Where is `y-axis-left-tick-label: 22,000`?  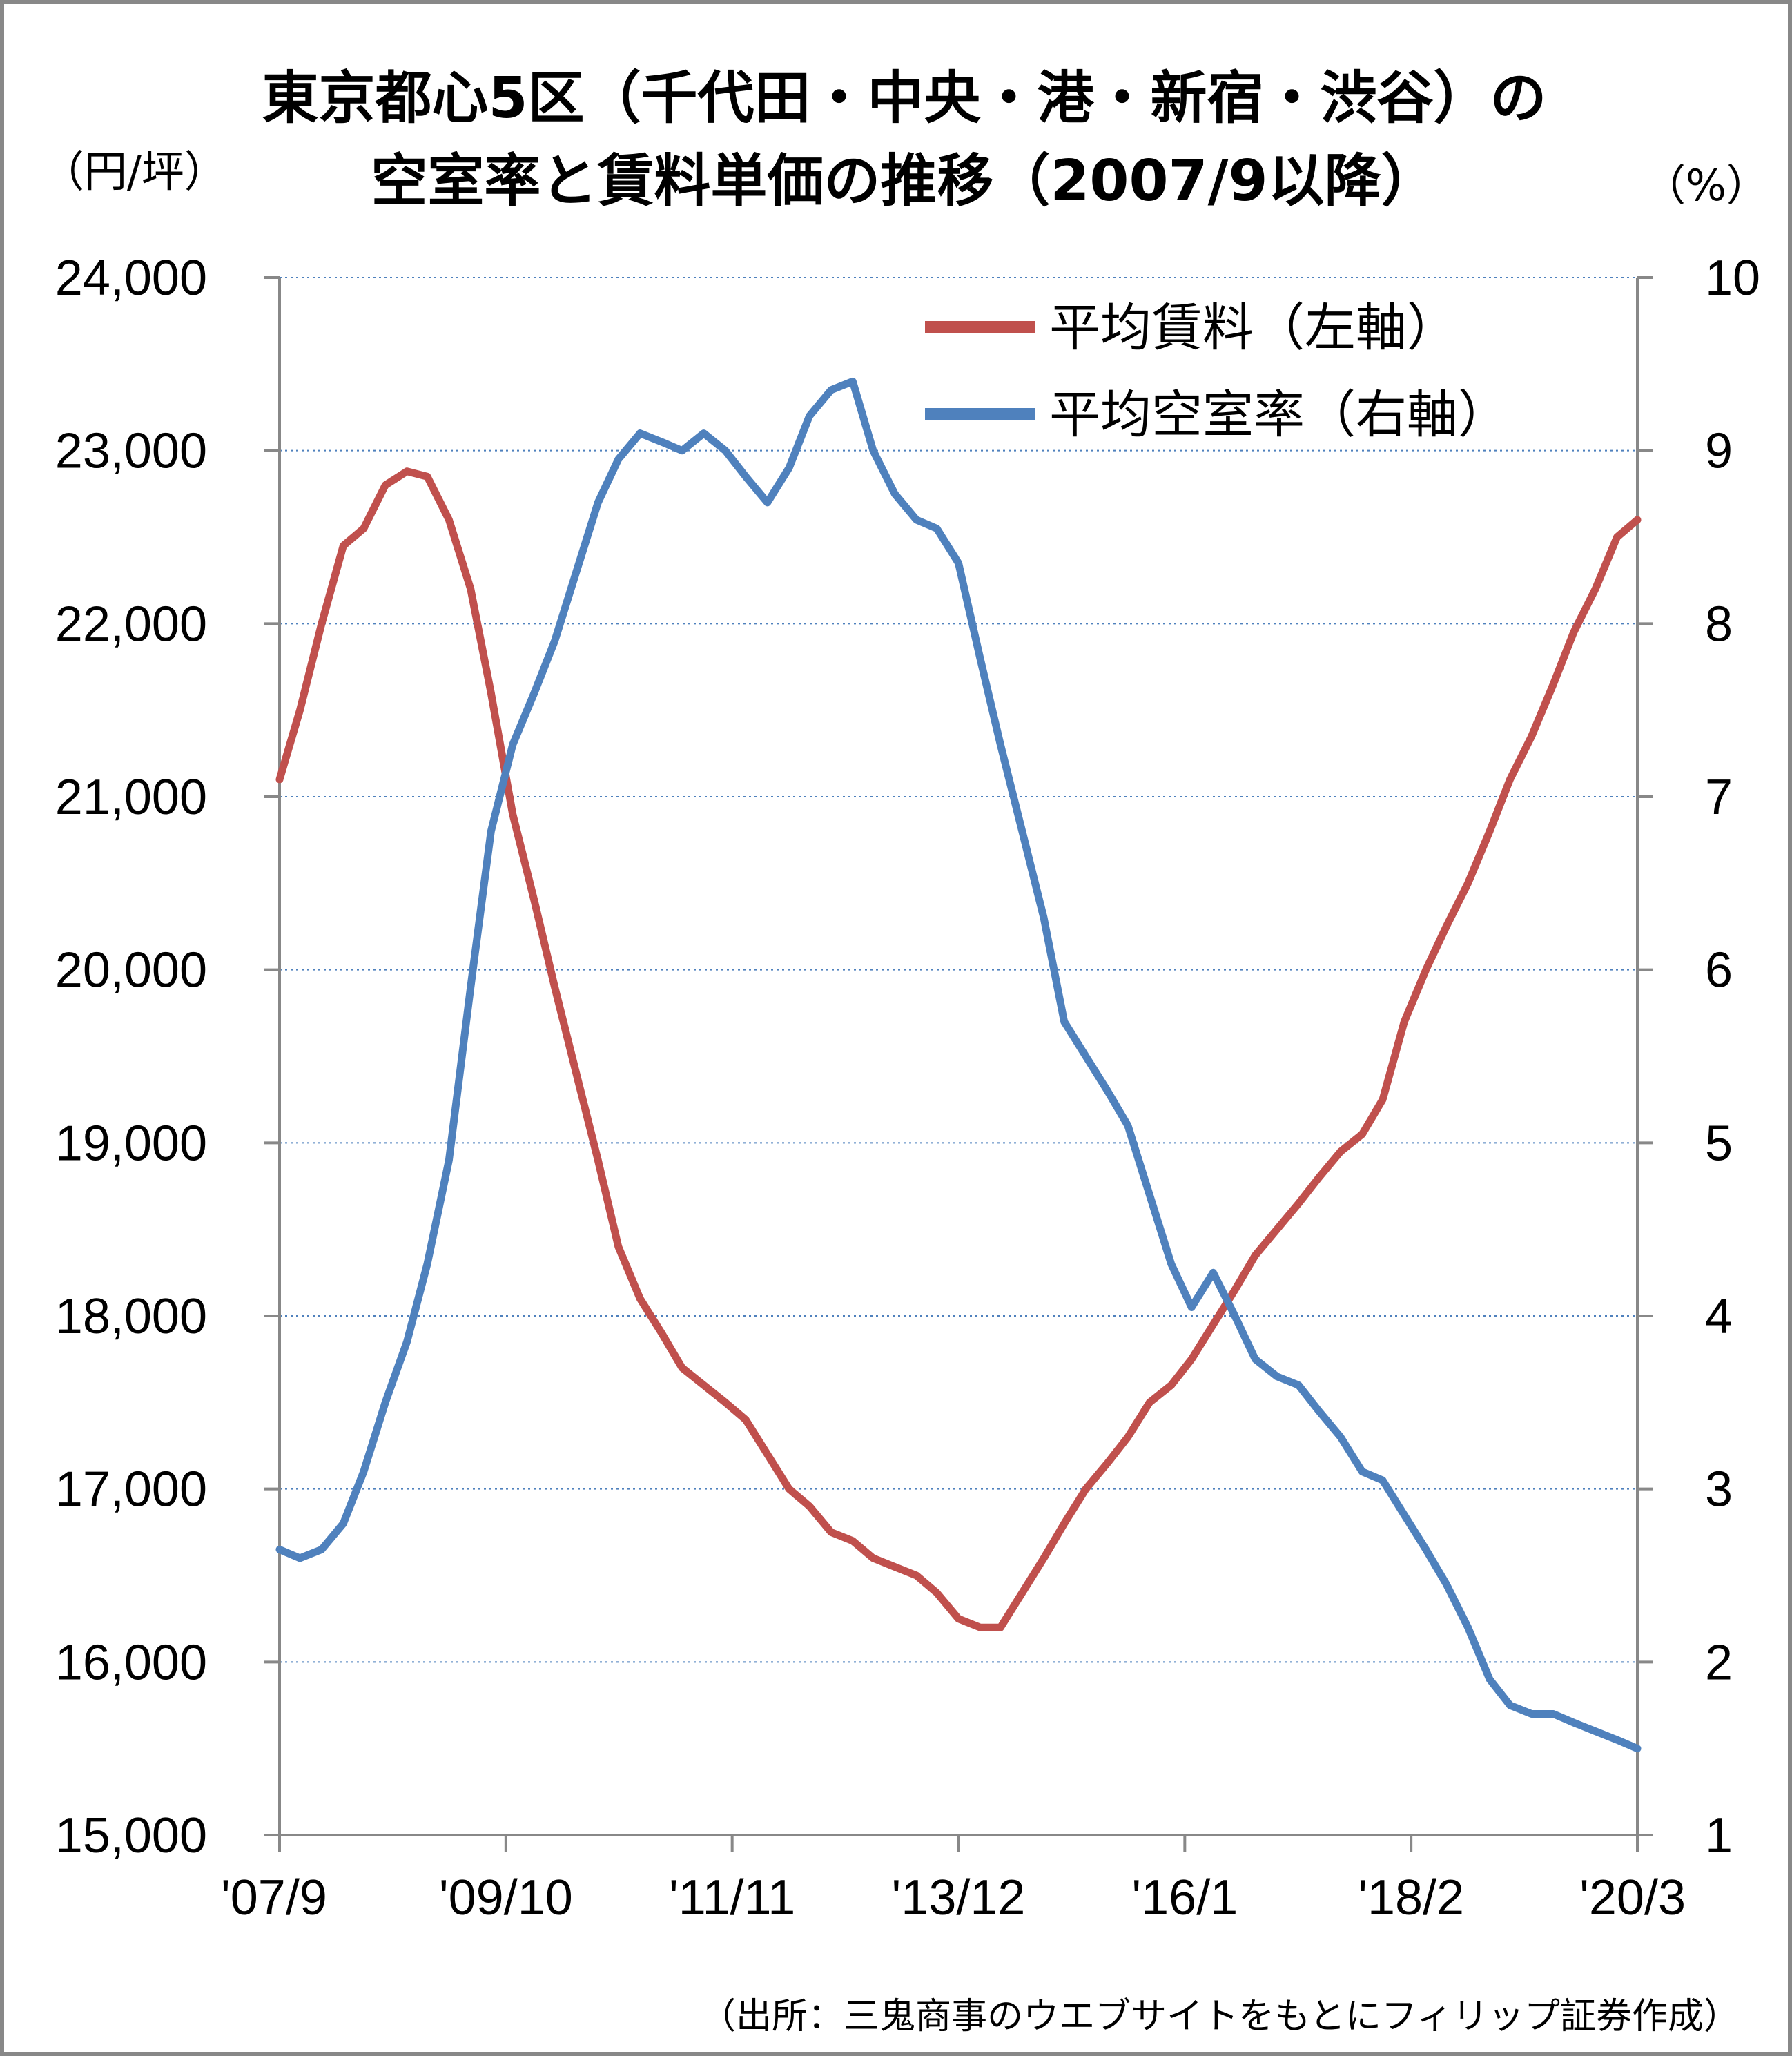 y-axis-left-tick-label: 22,000 is located at coordinates (131, 624).